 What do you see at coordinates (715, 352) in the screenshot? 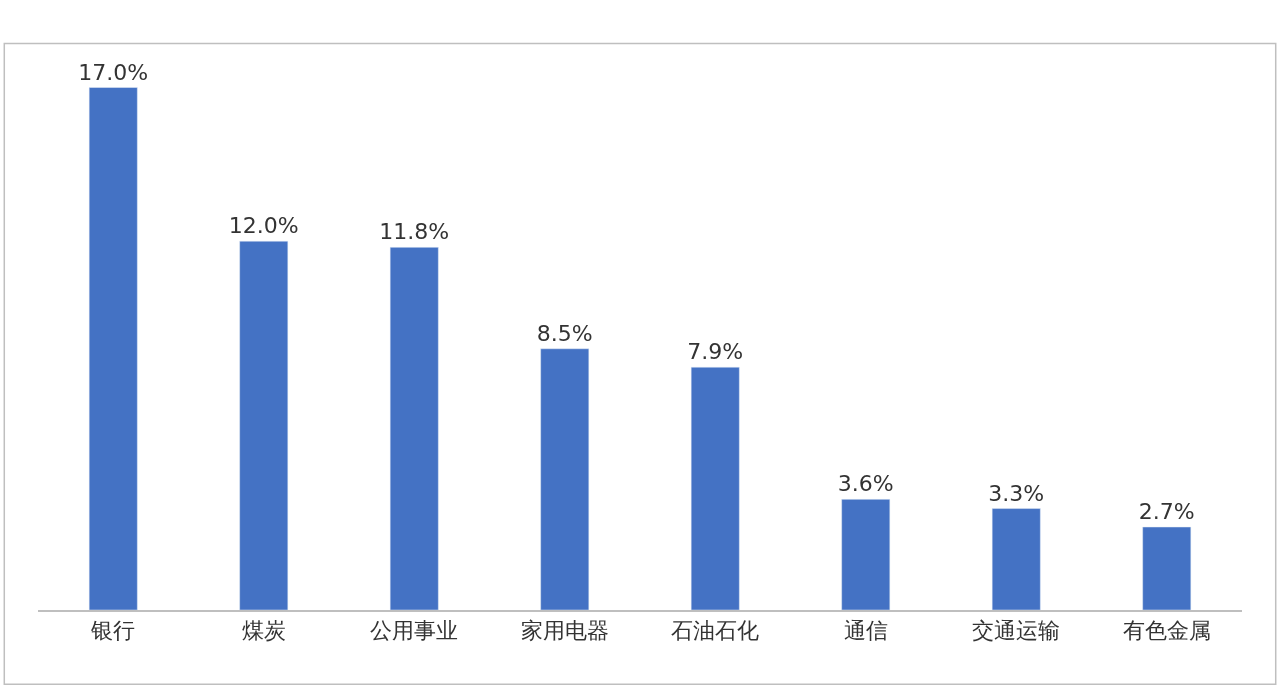
I see `data-label: 7.9%` at bounding box center [715, 352].